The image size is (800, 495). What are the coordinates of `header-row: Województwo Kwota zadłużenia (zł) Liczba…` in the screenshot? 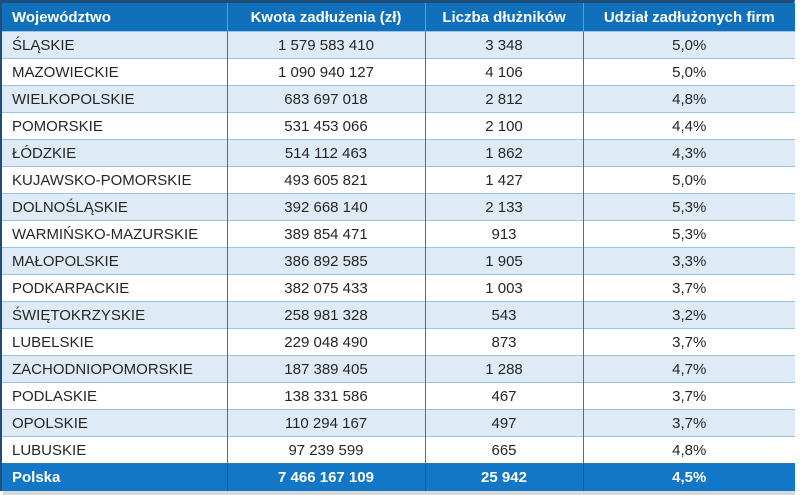 It's located at (398, 17).